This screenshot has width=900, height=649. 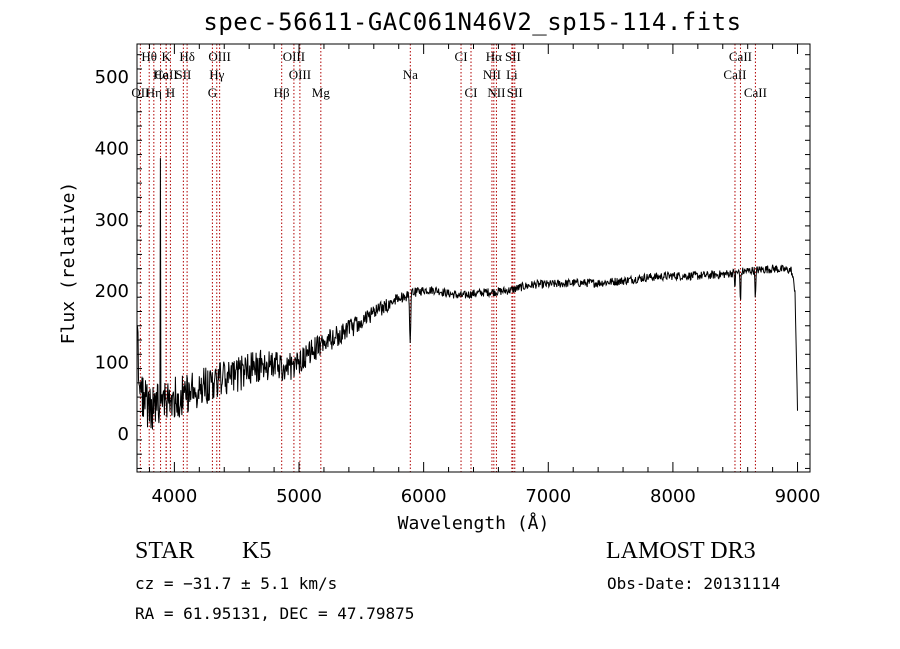 What do you see at coordinates (112, 148) in the screenshot?
I see `y-tick-label: 400` at bounding box center [112, 148].